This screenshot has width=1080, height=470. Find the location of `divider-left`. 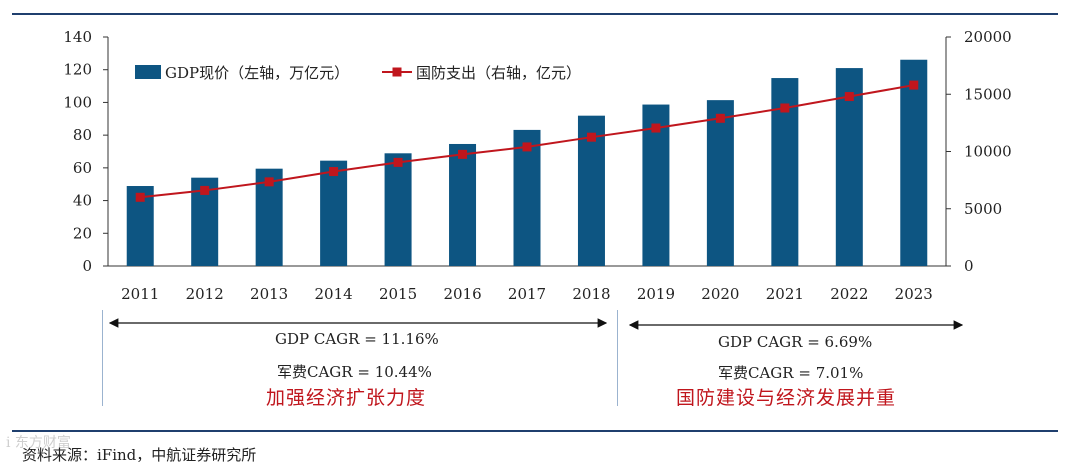

divider-left is located at coordinates (102, 358).